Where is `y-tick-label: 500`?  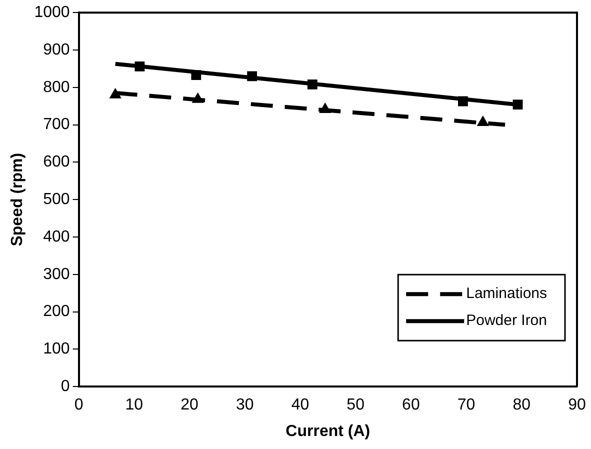
y-tick-label: 500 is located at coordinates (56, 199).